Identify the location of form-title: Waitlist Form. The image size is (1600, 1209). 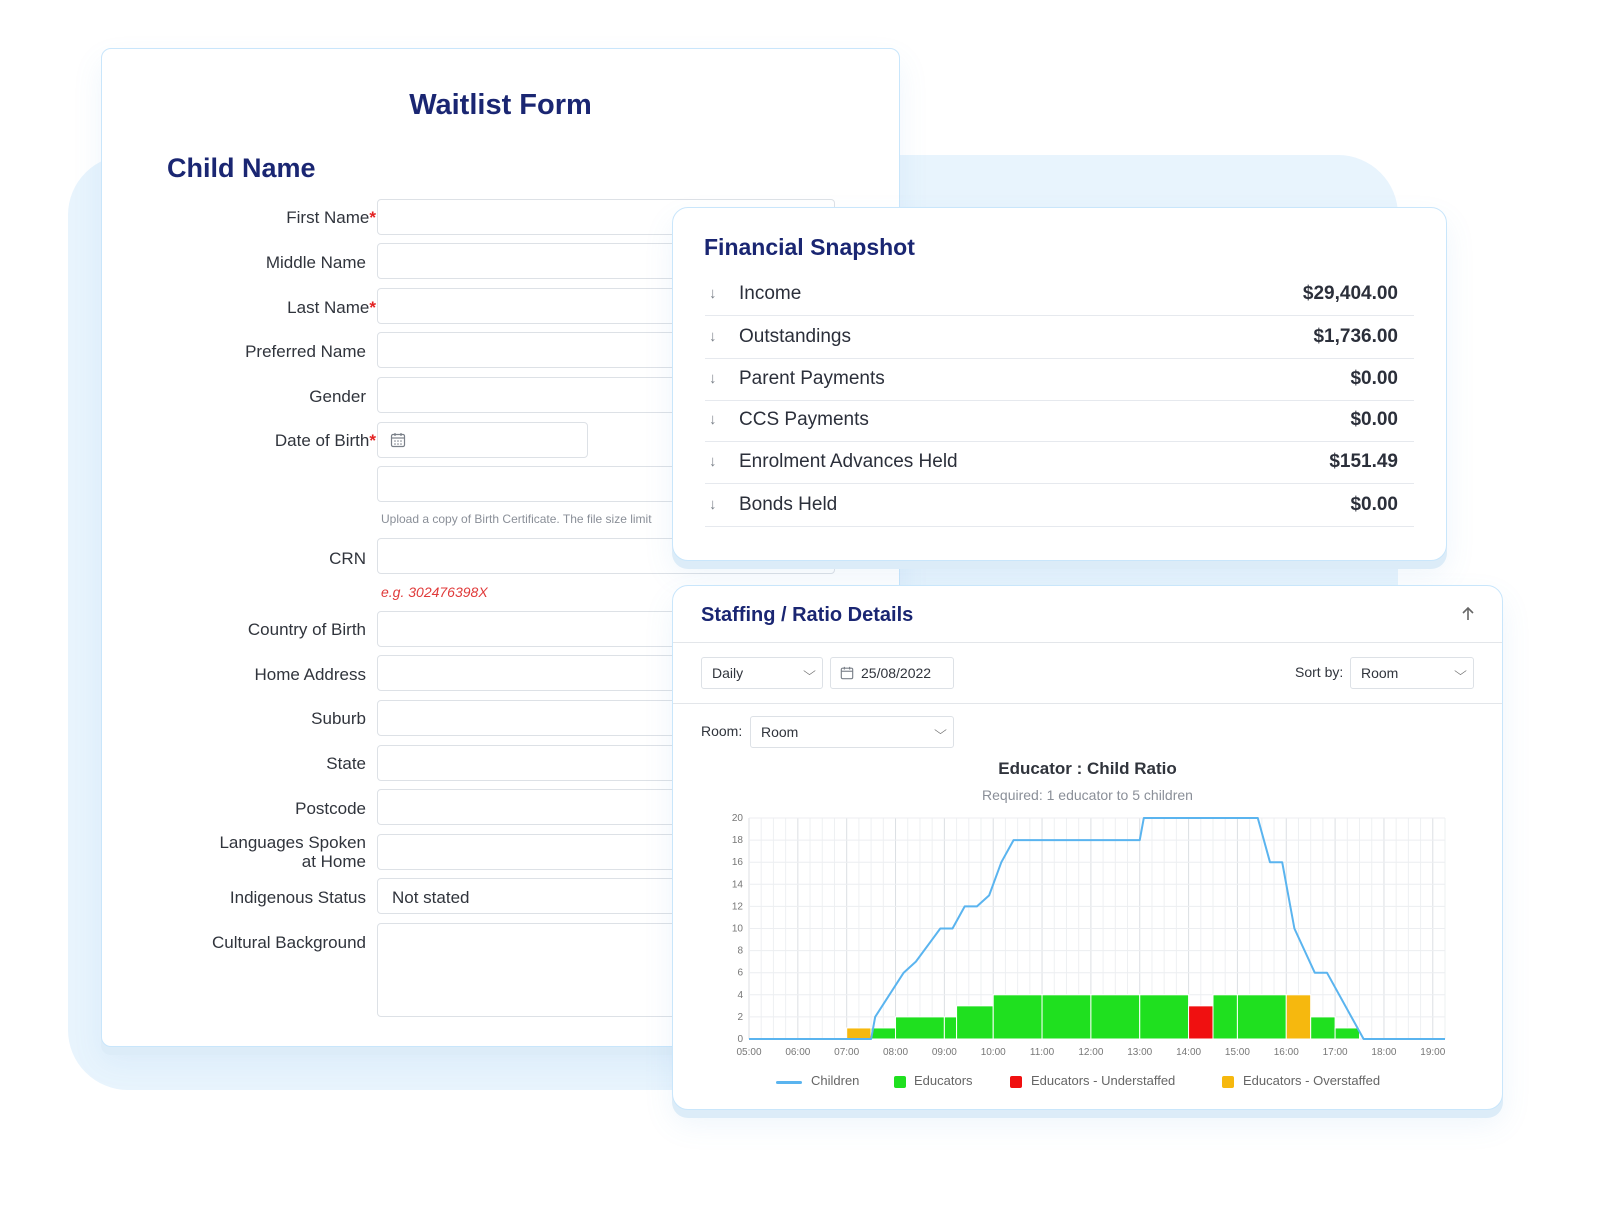
(500, 105).